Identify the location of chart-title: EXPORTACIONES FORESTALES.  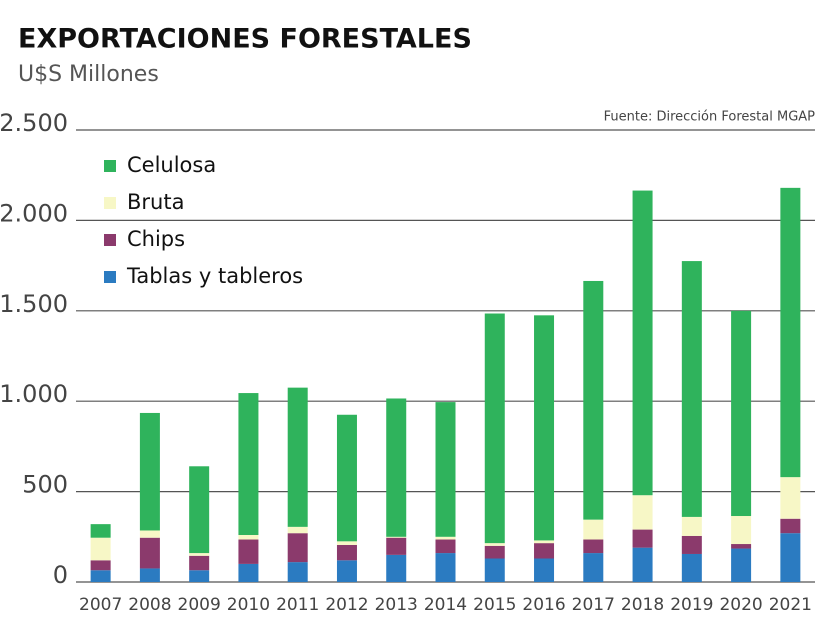
(245, 39).